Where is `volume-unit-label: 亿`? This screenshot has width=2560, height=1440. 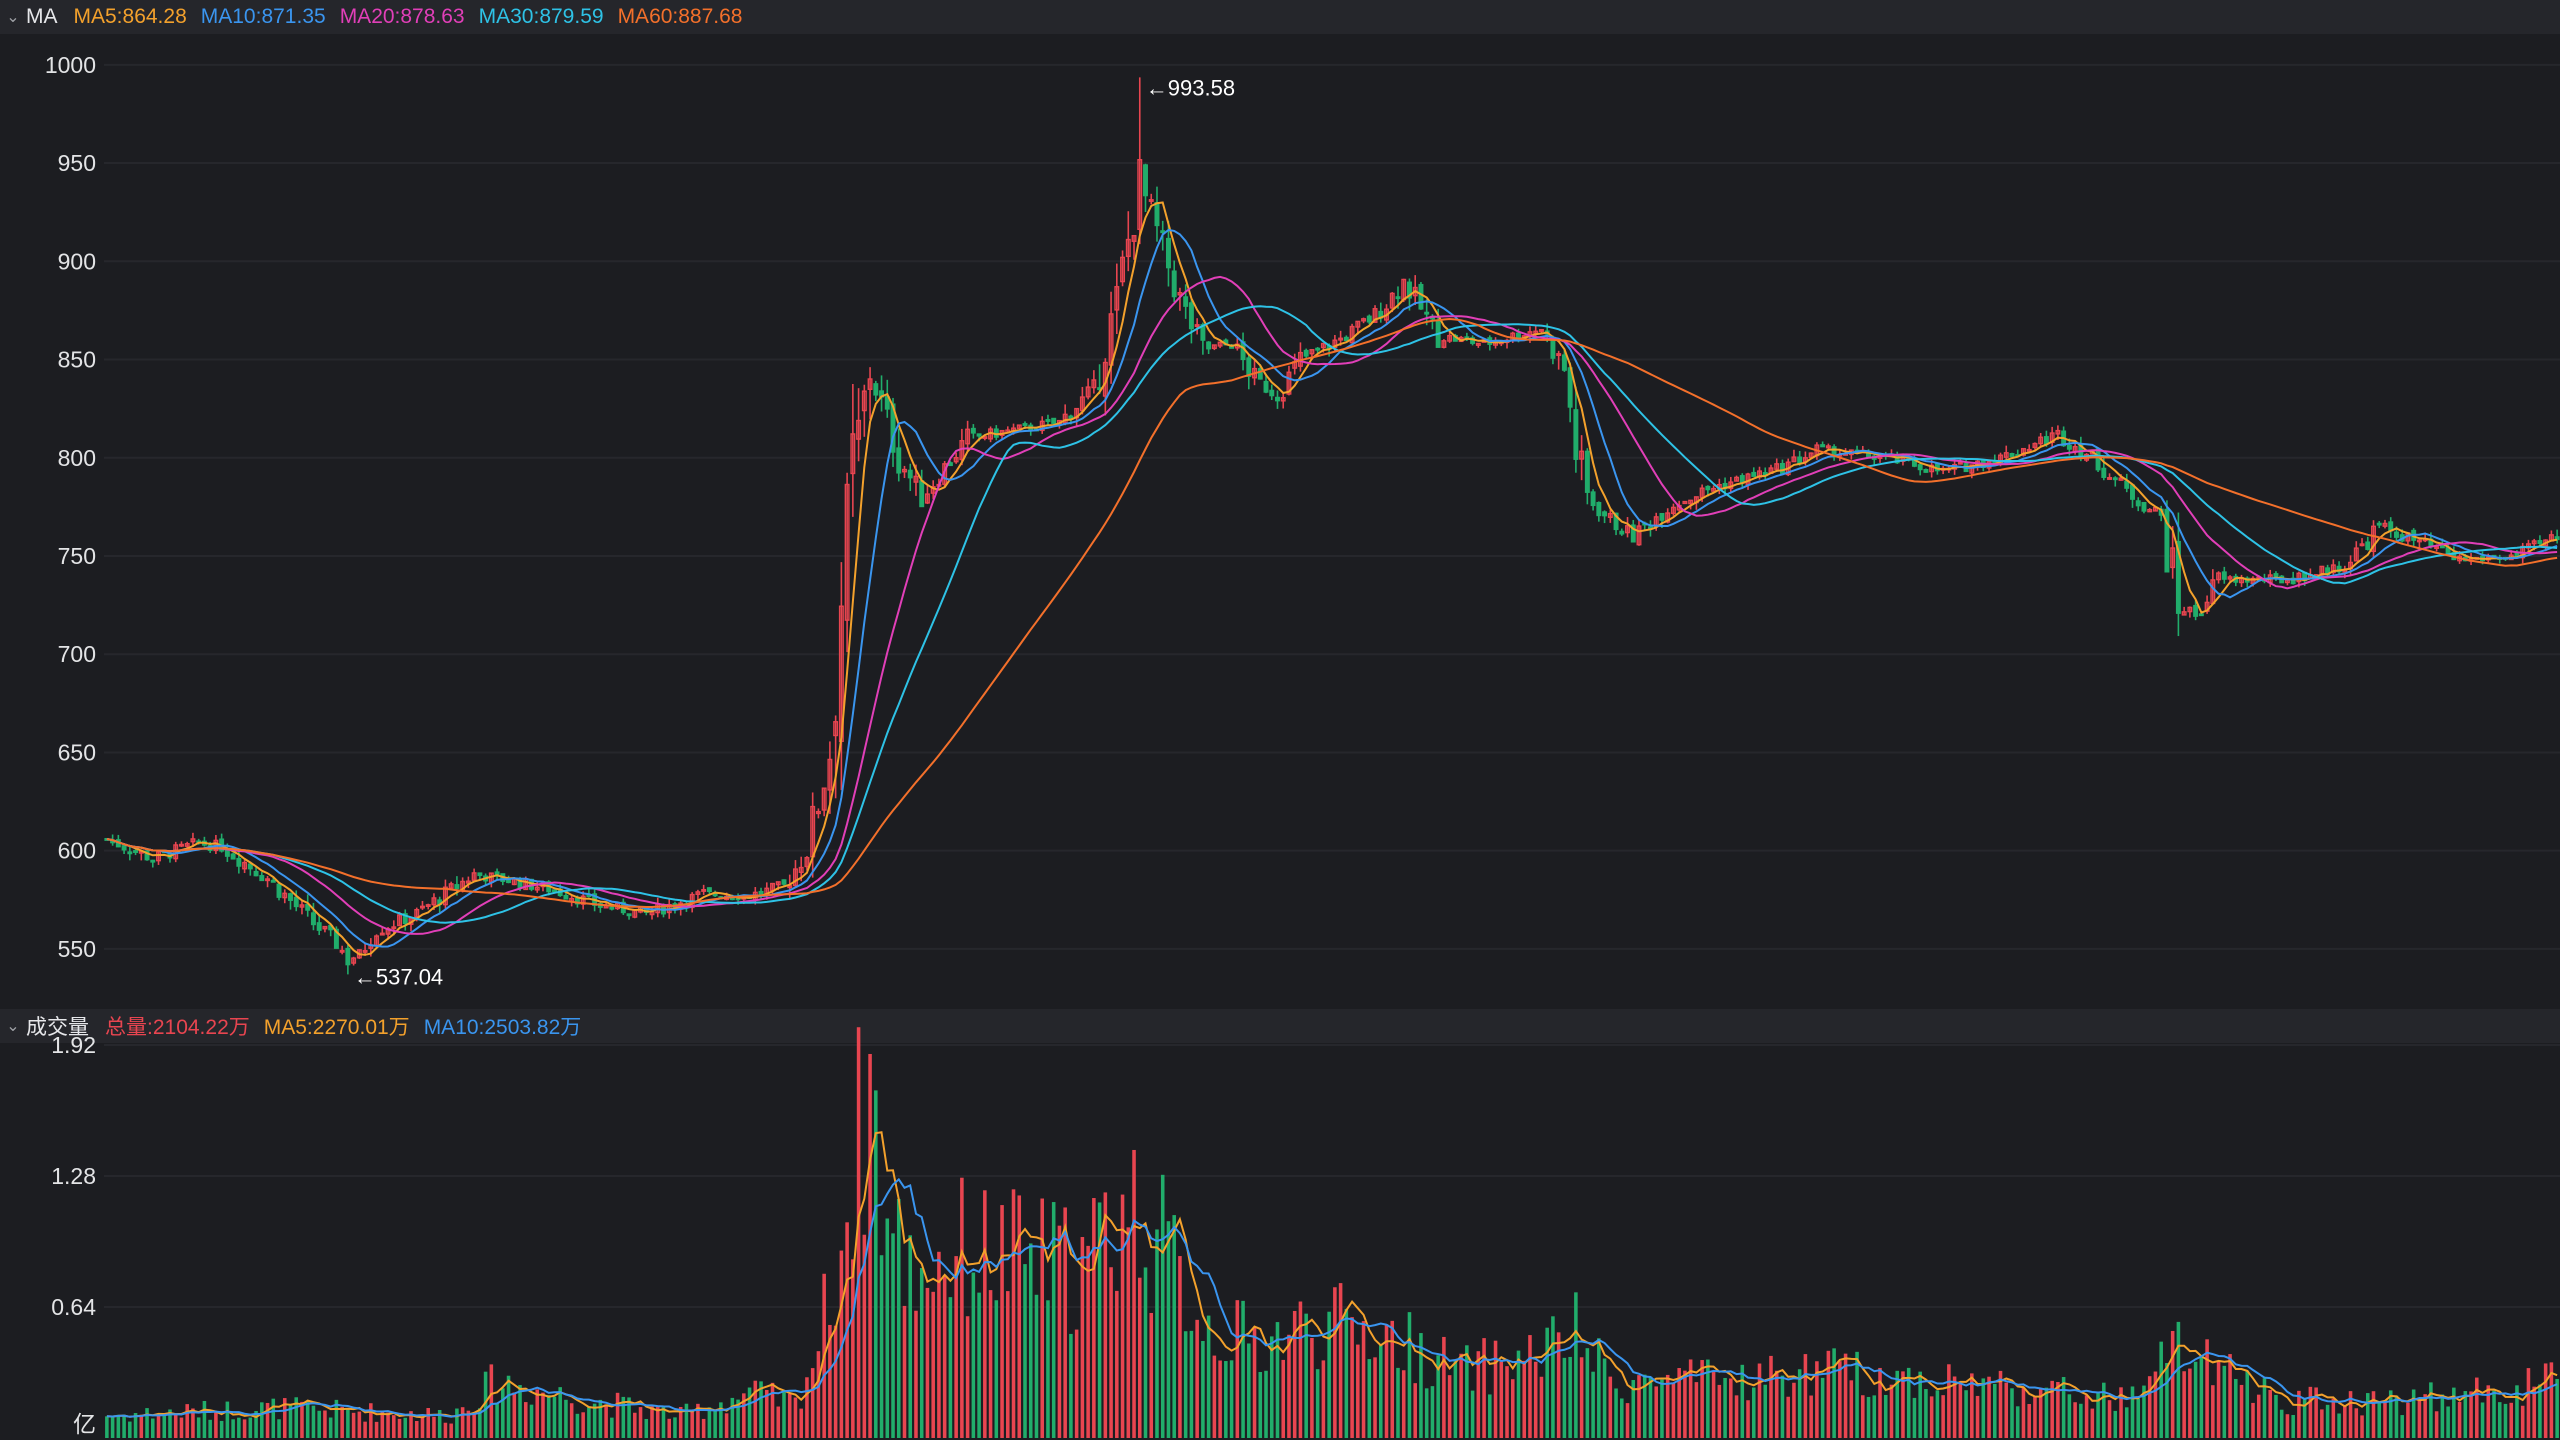 volume-unit-label: 亿 is located at coordinates (84, 1424).